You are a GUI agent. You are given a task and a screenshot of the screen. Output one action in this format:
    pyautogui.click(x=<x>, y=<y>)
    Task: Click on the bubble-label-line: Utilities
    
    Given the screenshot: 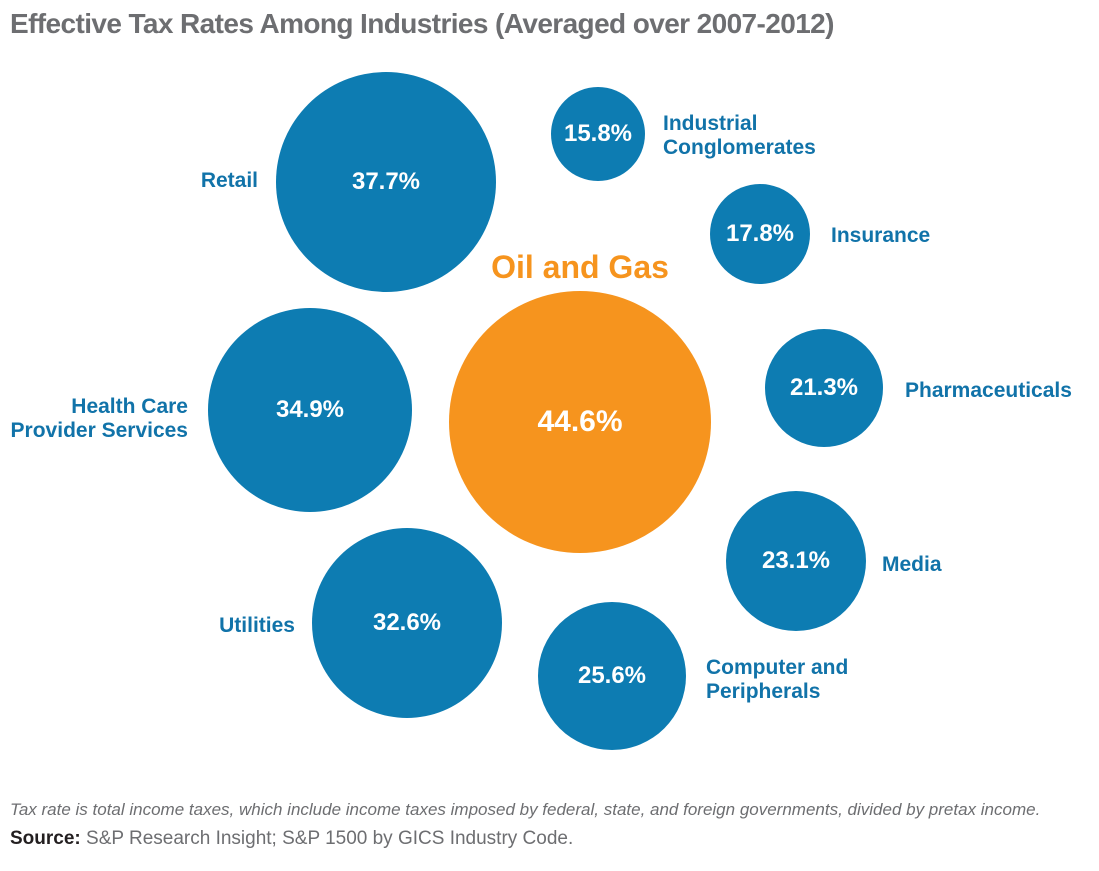 What is the action you would take?
    pyautogui.click(x=257, y=625)
    